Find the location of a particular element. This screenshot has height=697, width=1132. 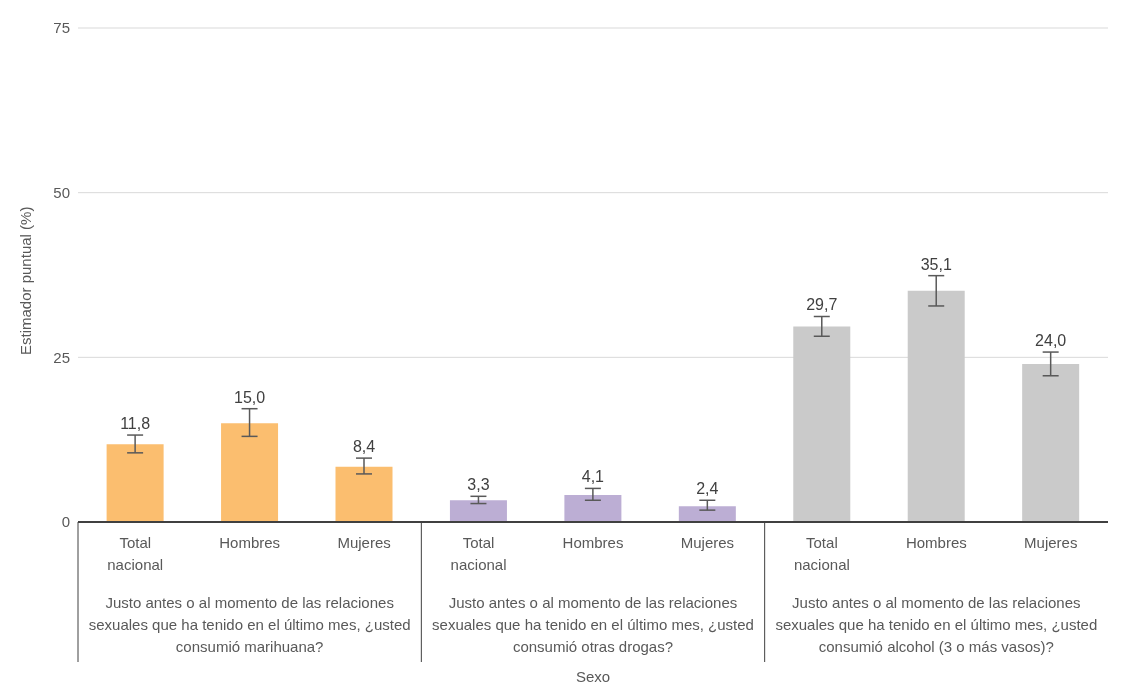

text: Justo antes o al momento de las relaciones sexuales que ha tenido en el último mes, ¿usted consumió alcohol (3 o más vasos)? is located at coordinates (936, 625).